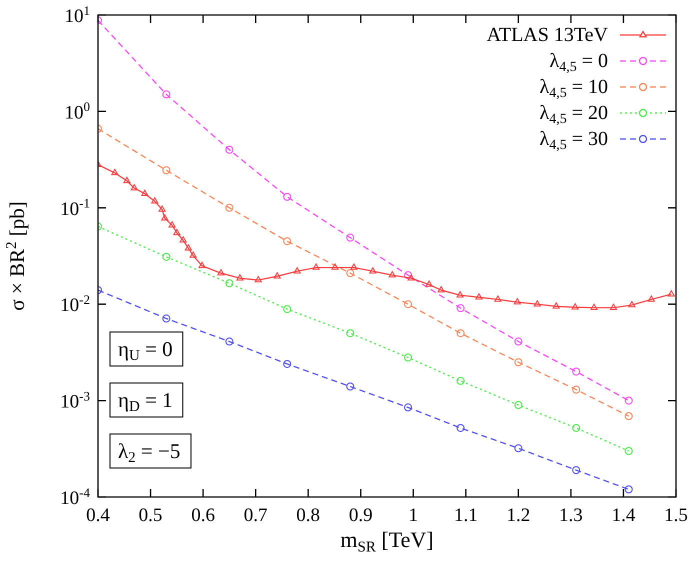 The width and height of the screenshot is (692, 565). Describe the element at coordinates (518, 515) in the screenshot. I see `x-tick-label: 1.2` at that location.